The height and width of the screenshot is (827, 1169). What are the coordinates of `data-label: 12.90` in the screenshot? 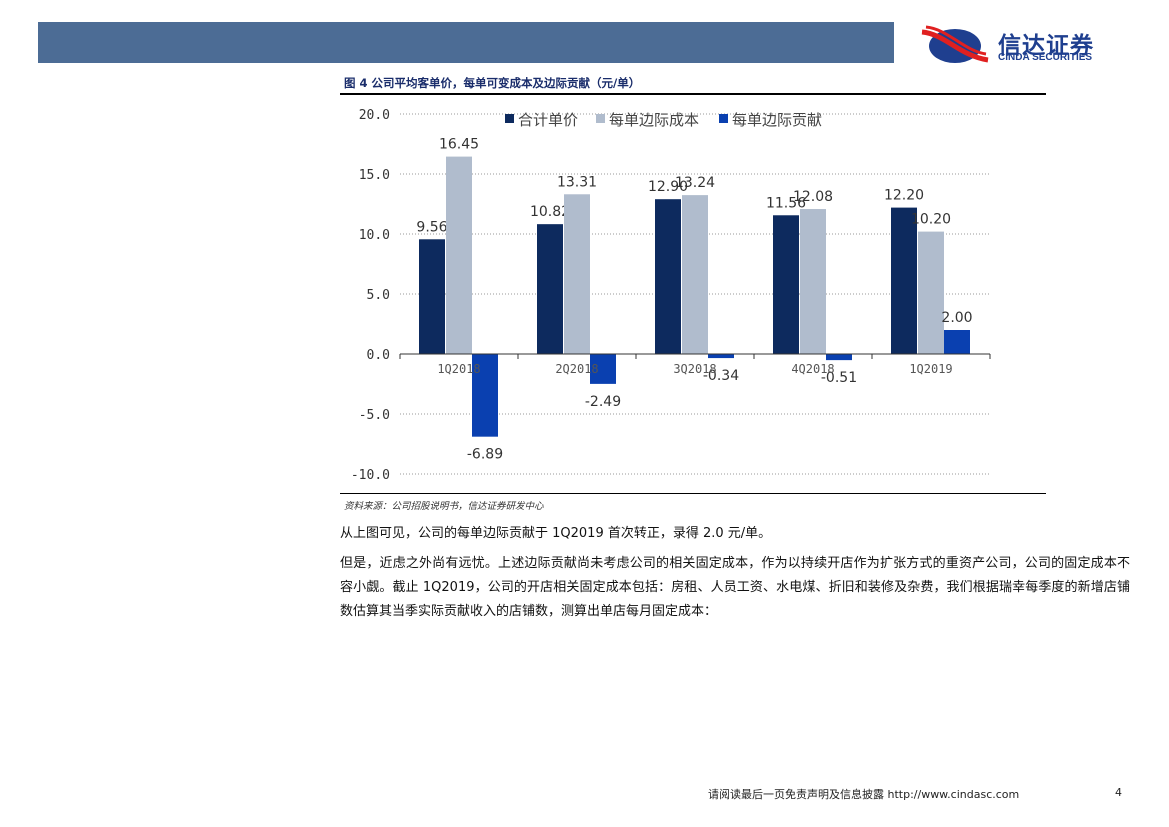 It's located at (668, 187).